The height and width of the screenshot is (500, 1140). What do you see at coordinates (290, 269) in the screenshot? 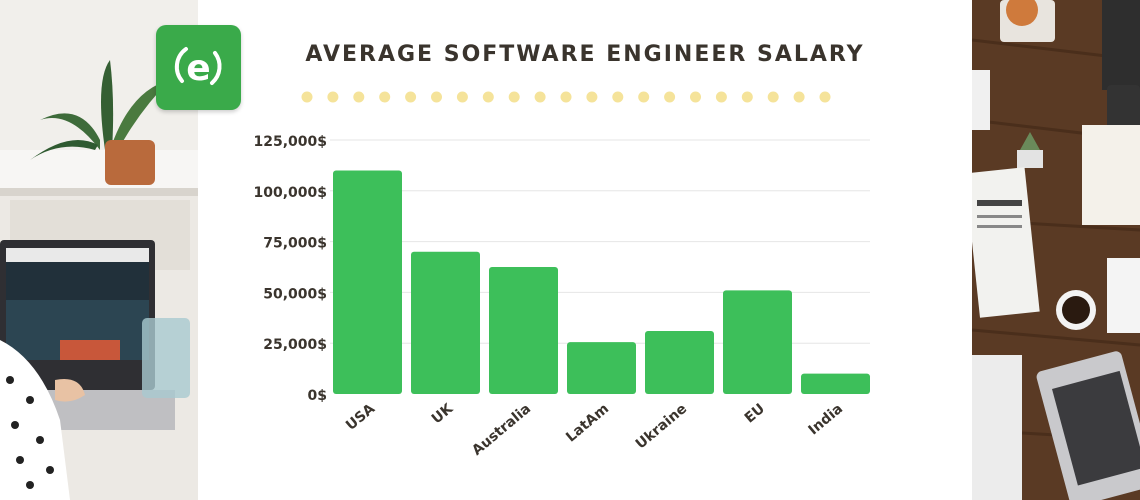
I see `y-axis-ticks: 0$ 25,000$ 50,000$ 75,000$ 100,000$ 125,000$` at bounding box center [290, 269].